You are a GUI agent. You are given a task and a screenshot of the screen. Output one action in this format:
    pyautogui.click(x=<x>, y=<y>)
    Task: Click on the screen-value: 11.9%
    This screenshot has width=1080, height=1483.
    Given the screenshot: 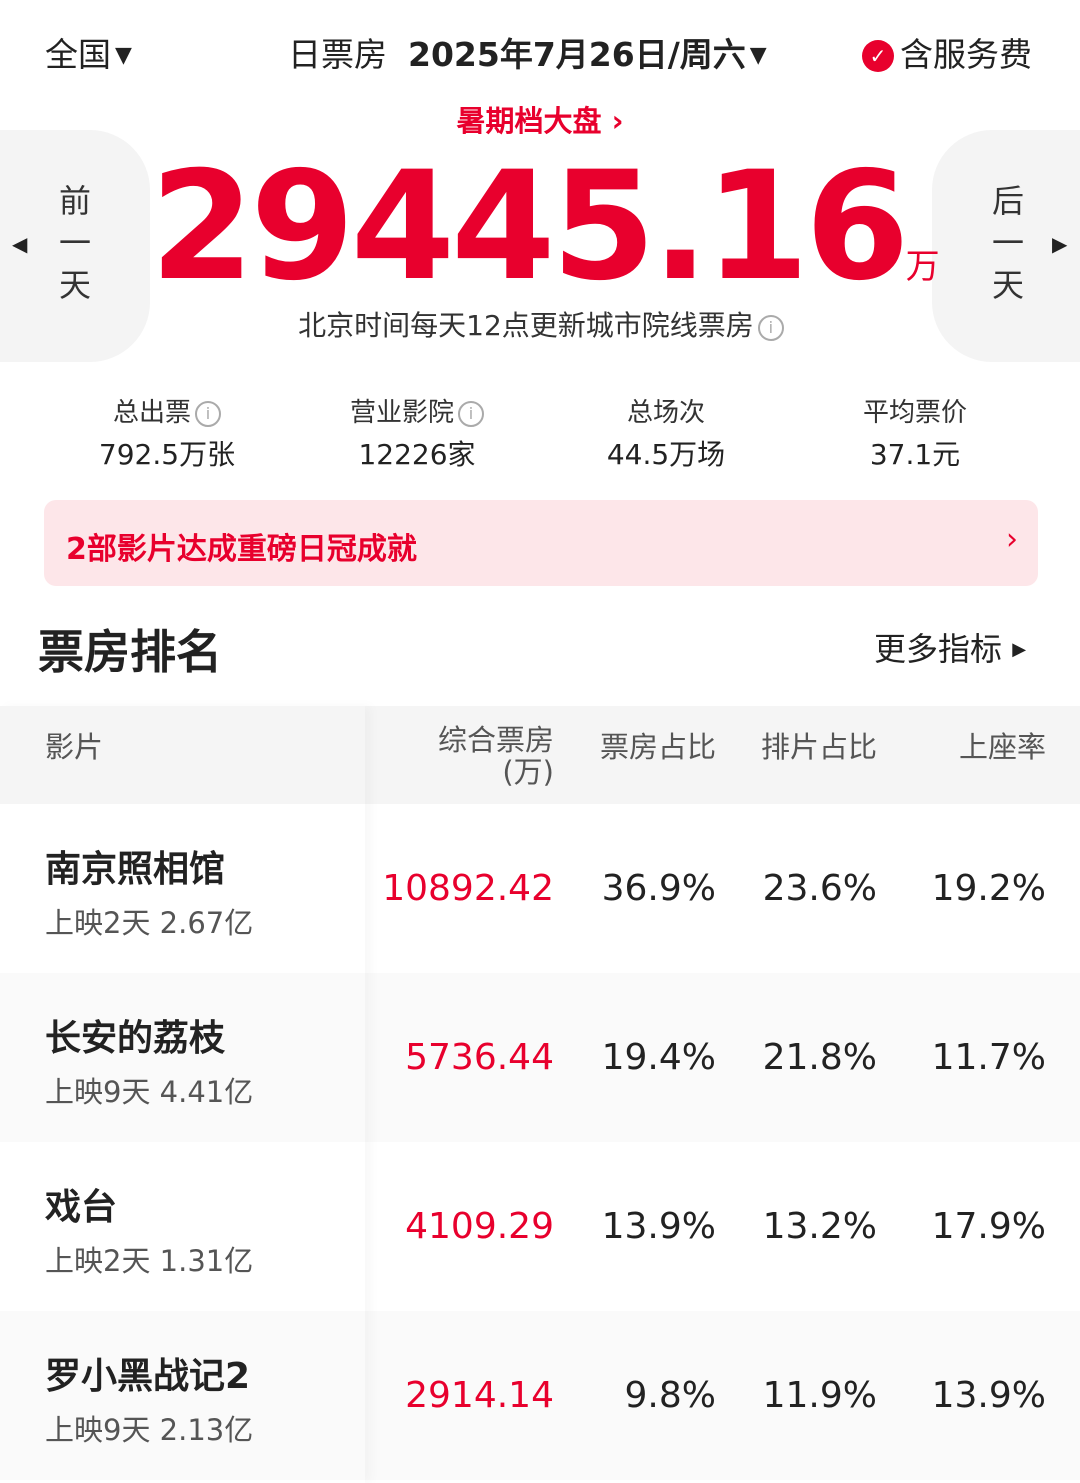 What is the action you would take?
    pyautogui.click(x=819, y=1395)
    